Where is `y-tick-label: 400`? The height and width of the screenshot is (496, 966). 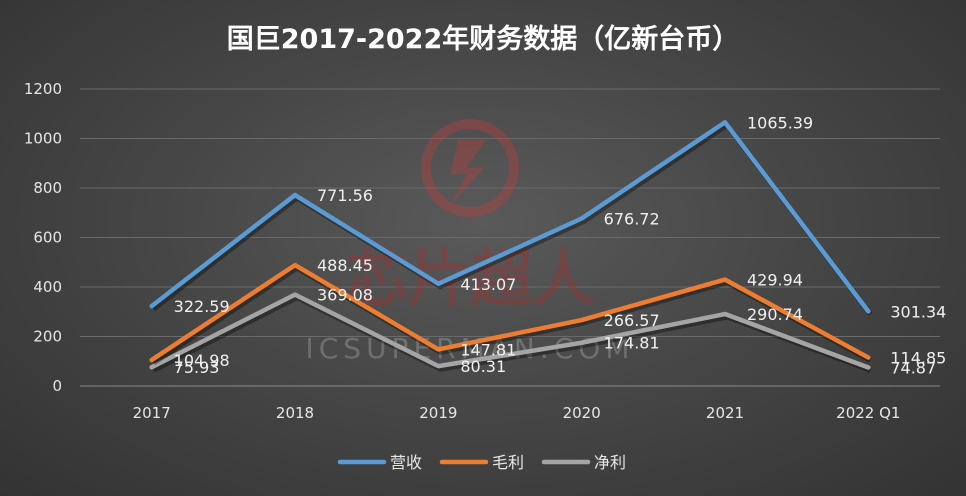
y-tick-label: 400 is located at coordinates (47, 287).